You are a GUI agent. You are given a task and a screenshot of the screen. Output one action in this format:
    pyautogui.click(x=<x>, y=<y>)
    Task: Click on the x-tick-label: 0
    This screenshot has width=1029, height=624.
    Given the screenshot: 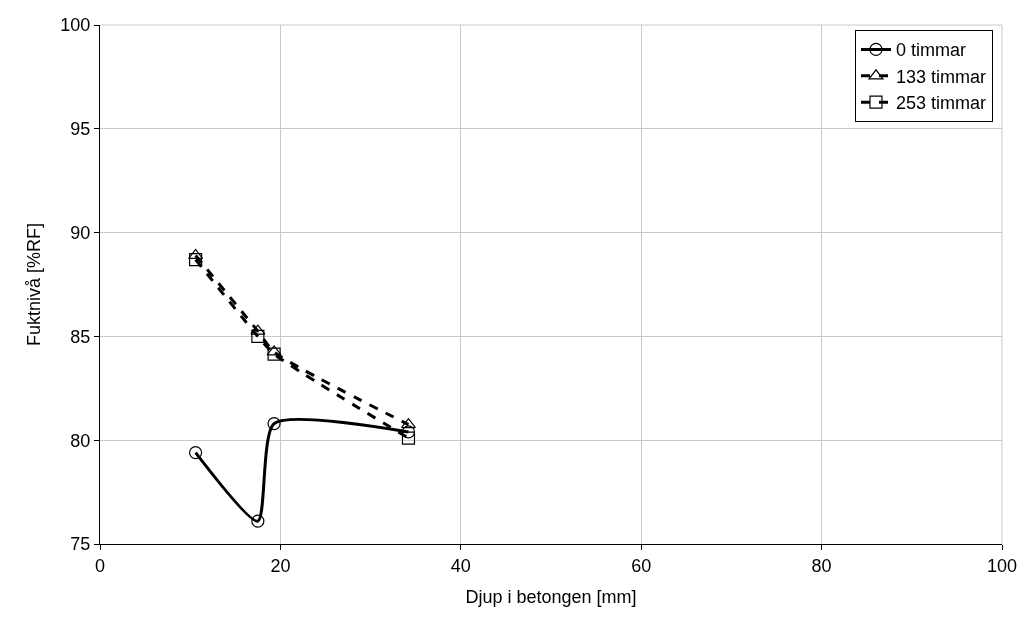 What is the action you would take?
    pyautogui.click(x=100, y=565)
    